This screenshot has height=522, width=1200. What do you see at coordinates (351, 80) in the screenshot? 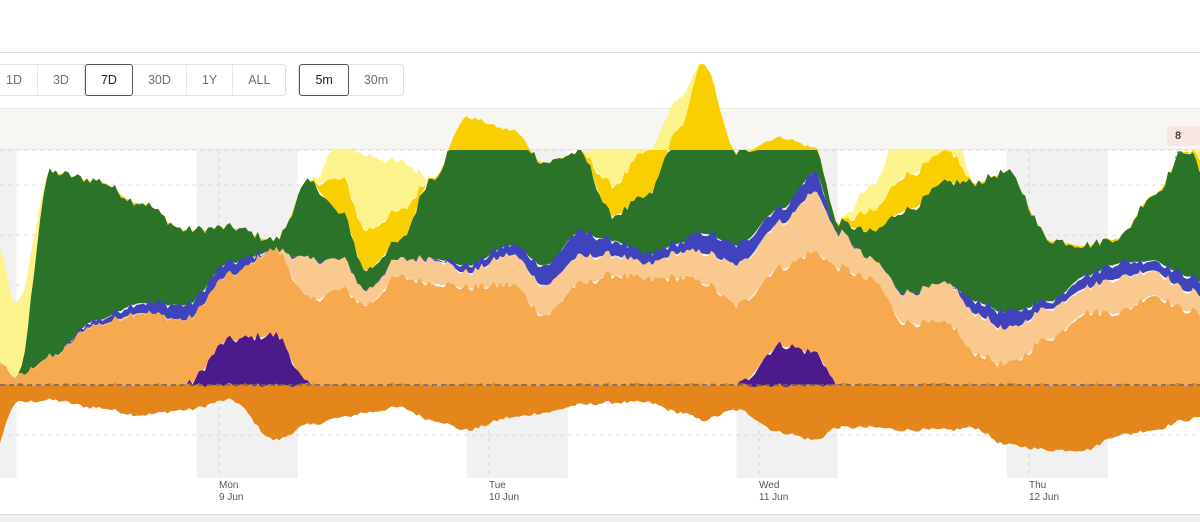
I see `interval-button-group: 5m 30m` at bounding box center [351, 80].